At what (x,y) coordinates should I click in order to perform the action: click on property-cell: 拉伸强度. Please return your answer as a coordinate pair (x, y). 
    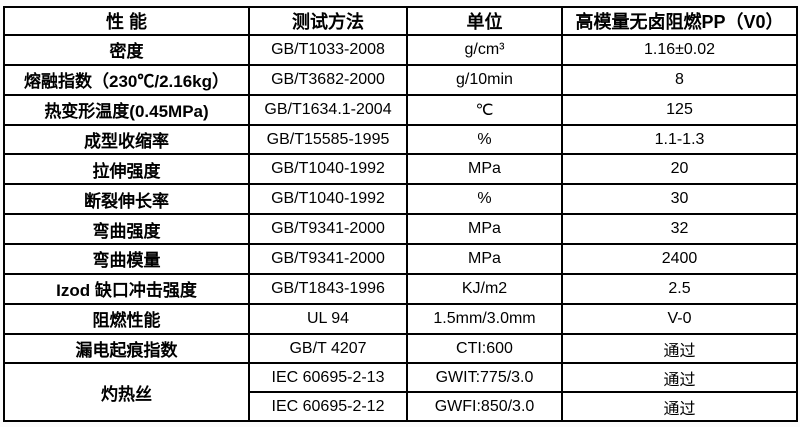
    Looking at the image, I should click on (126, 169).